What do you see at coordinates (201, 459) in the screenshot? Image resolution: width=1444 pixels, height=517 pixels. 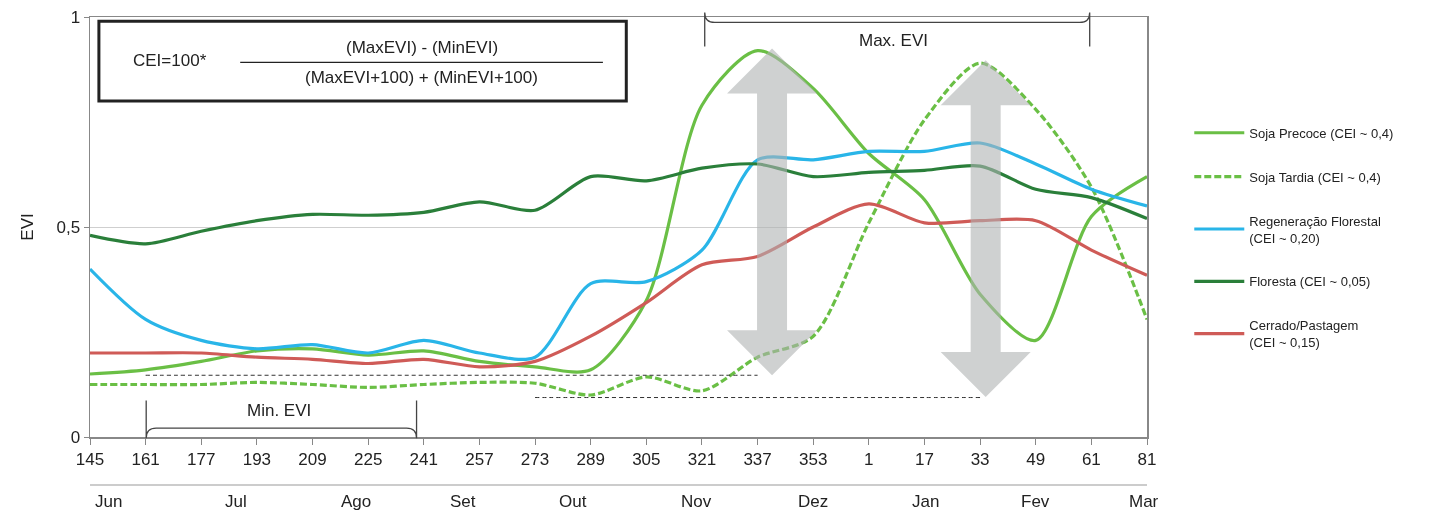 I see `x-tick-label: 177` at bounding box center [201, 459].